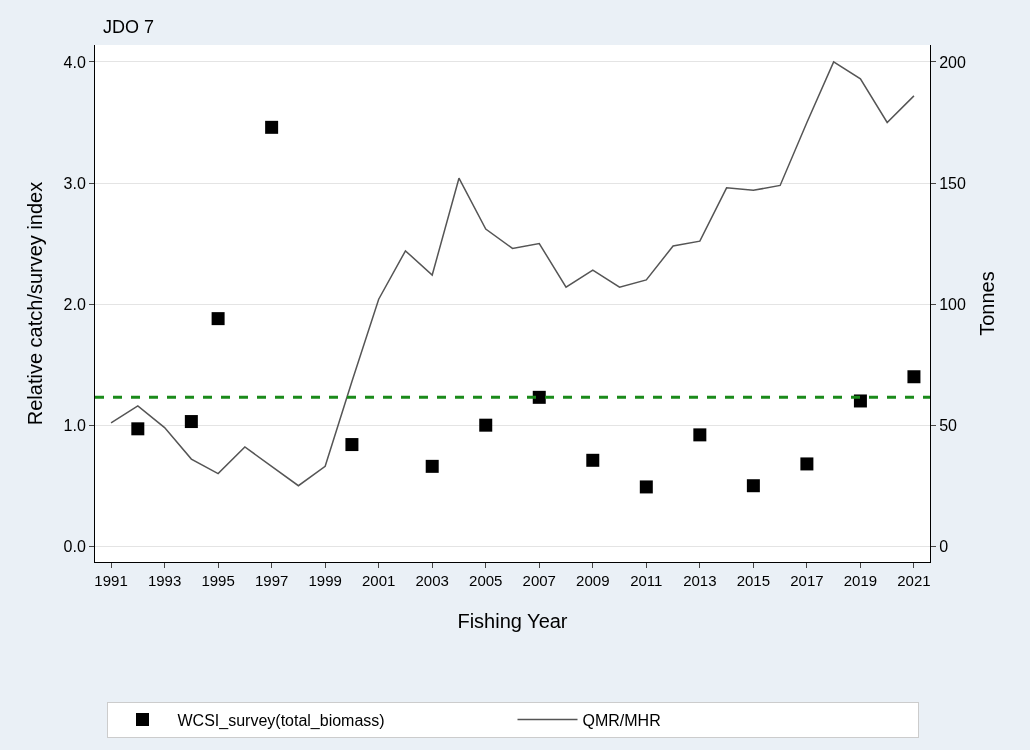 This screenshot has width=1030, height=750. Describe the element at coordinates (74, 183) in the screenshot. I see `y-tick-label: 3.0` at that location.